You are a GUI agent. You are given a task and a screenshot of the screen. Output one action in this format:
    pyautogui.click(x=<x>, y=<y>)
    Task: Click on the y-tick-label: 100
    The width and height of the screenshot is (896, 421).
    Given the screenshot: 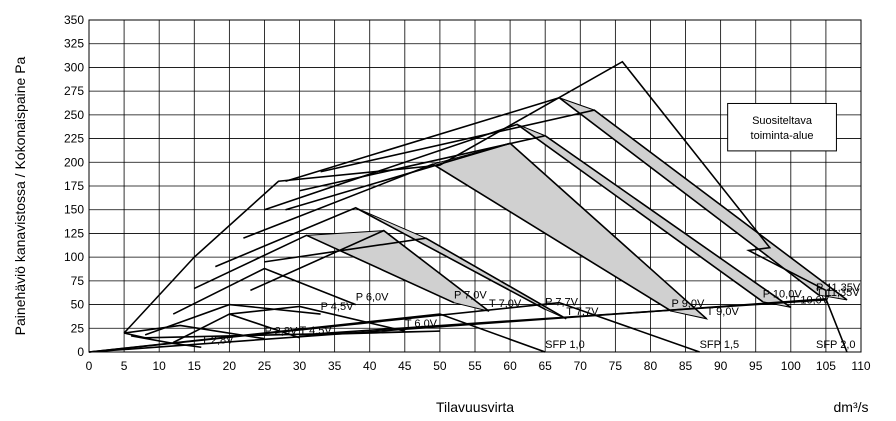 What is the action you would take?
    pyautogui.click(x=74, y=257)
    